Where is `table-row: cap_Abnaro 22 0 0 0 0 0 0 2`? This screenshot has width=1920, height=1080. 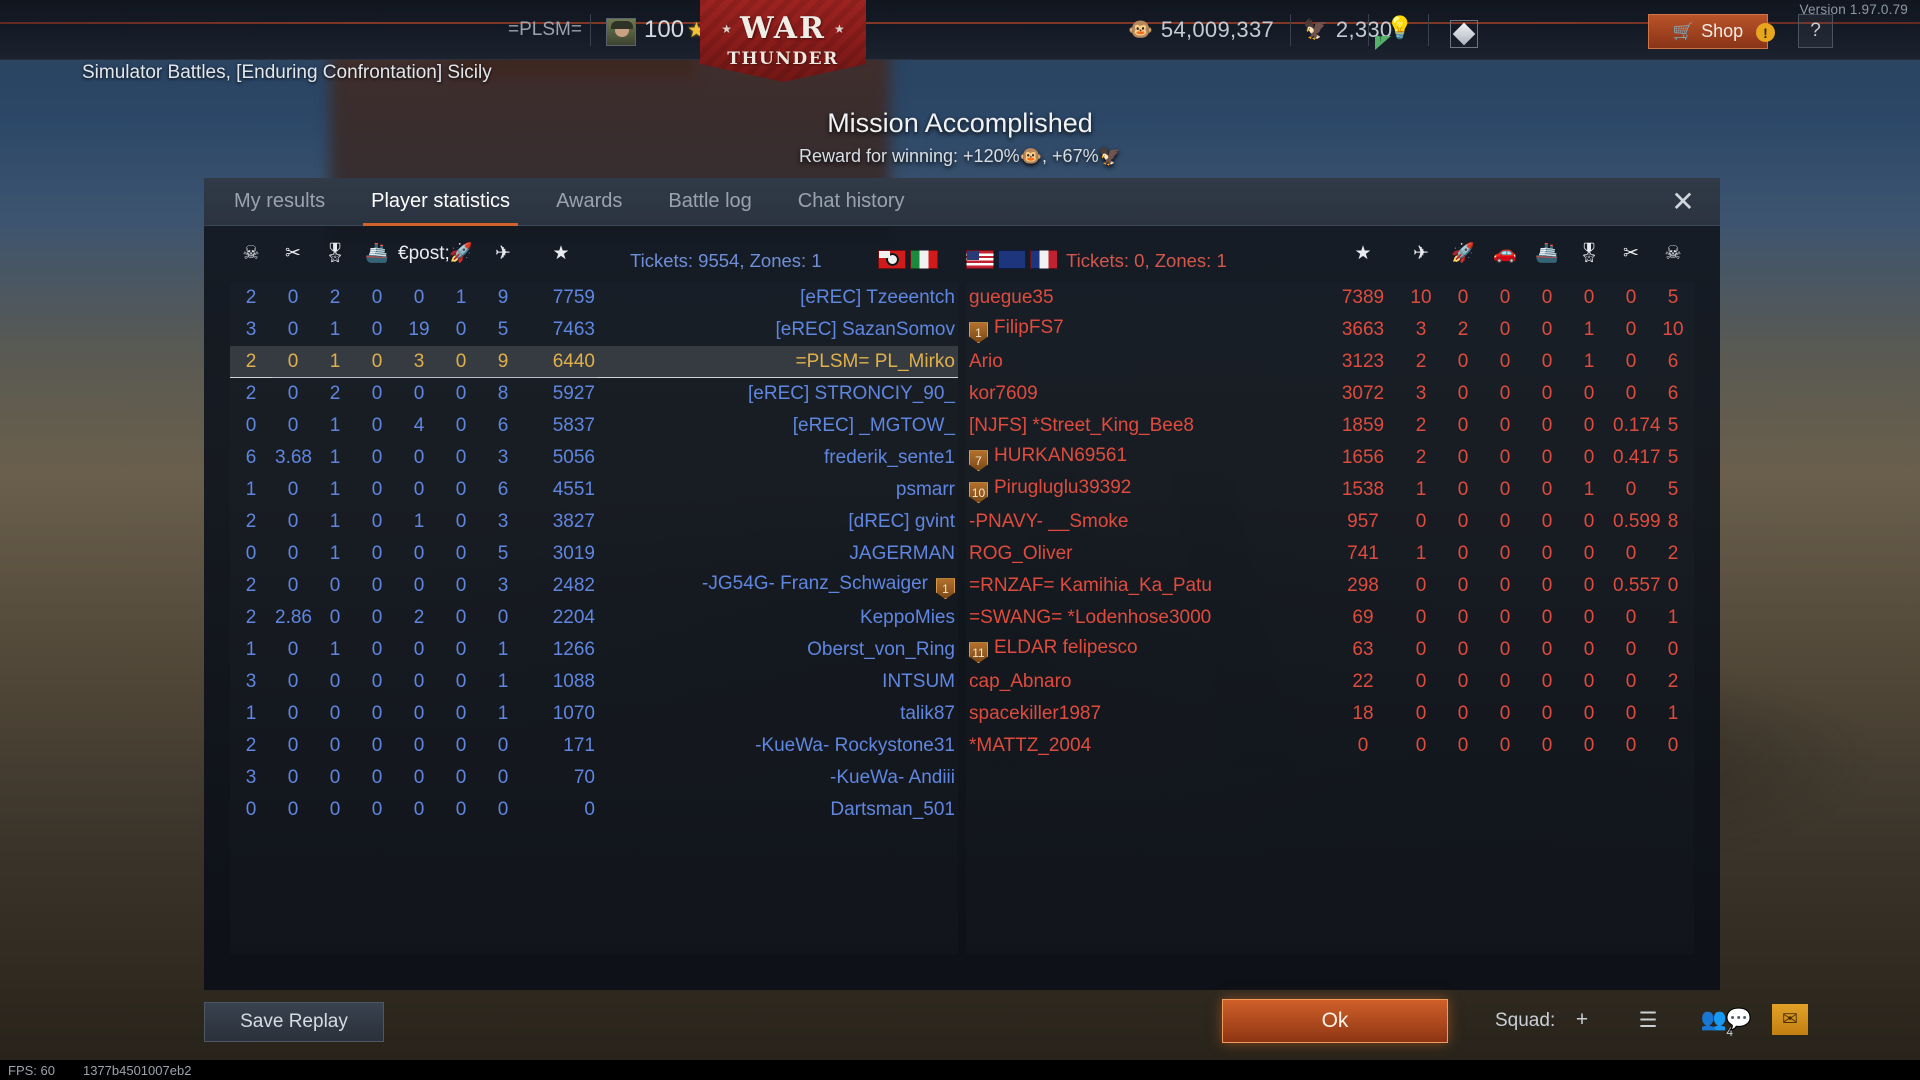 table-row: cap_Abnaro 22 0 0 0 0 0 0 2 is located at coordinates (1330, 682).